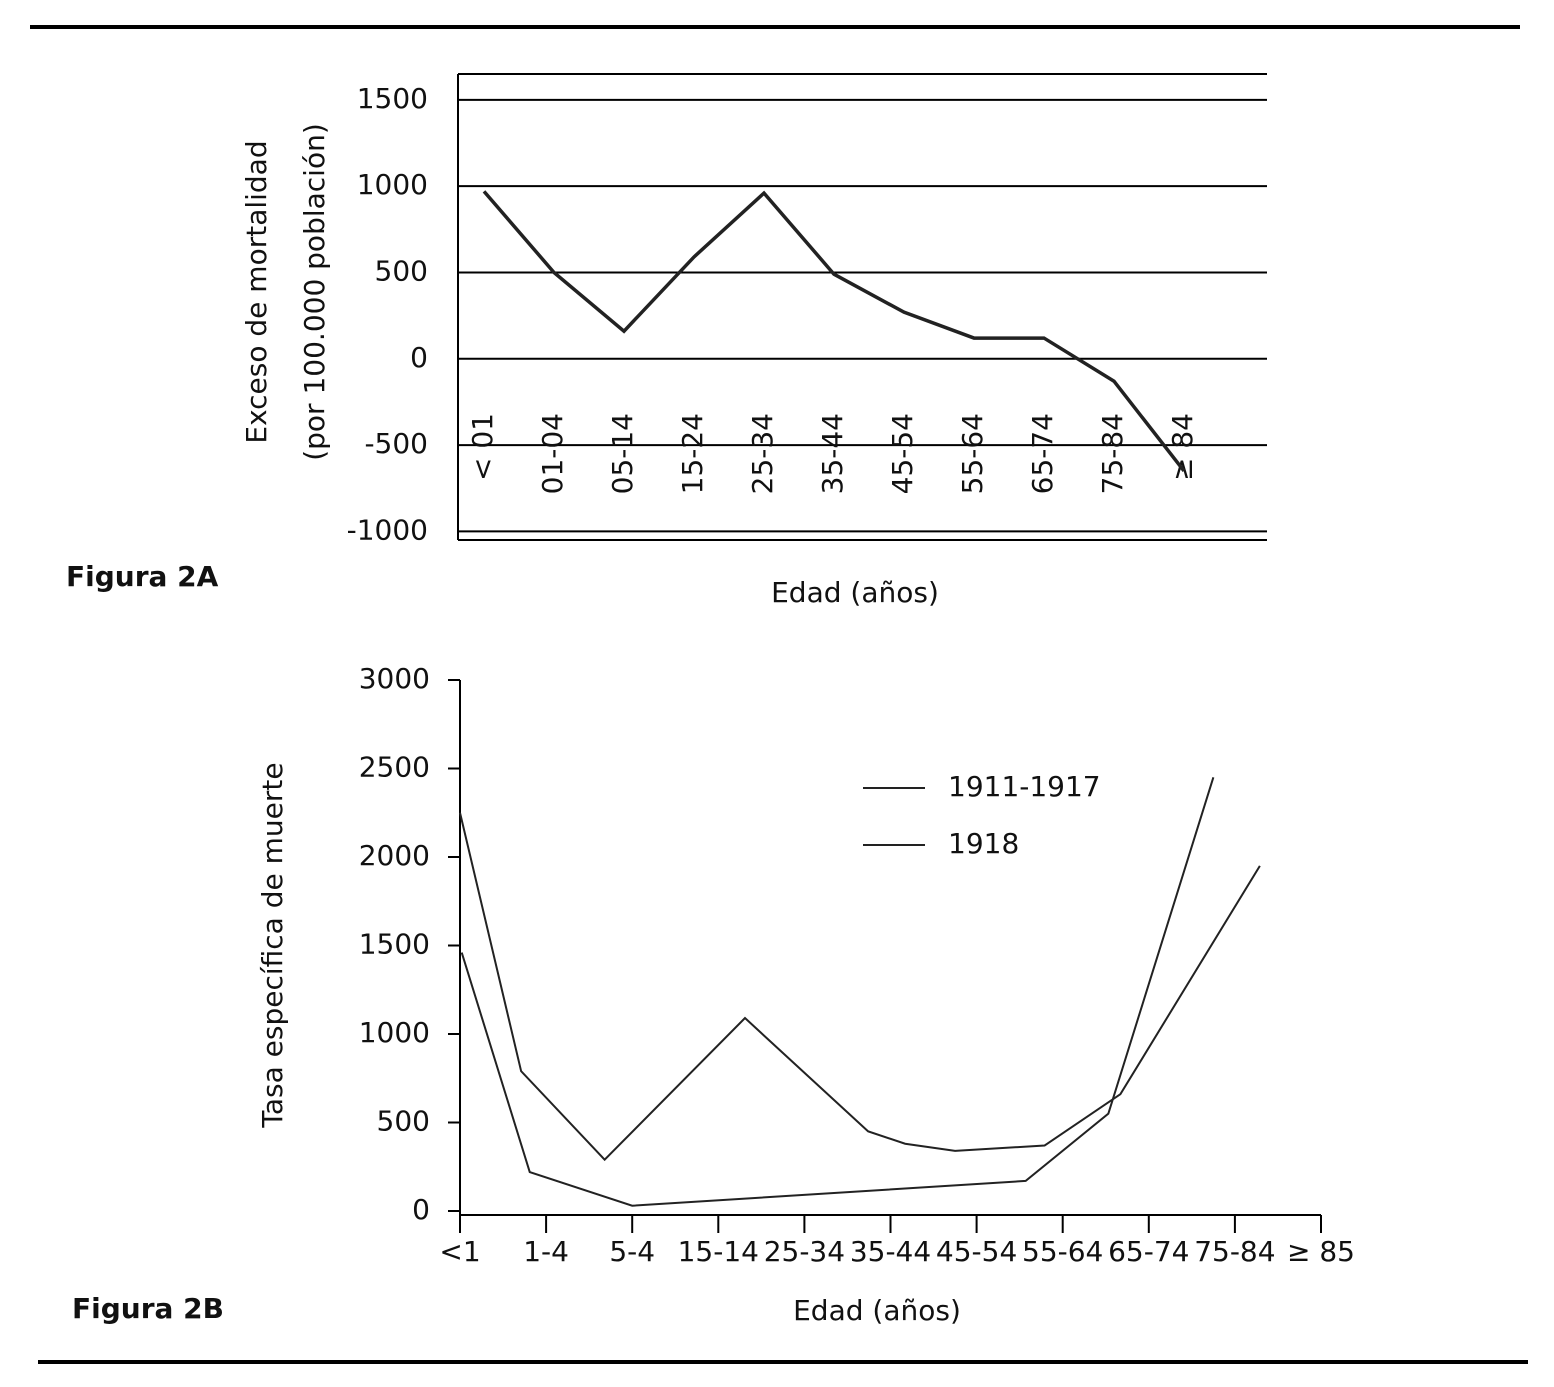  What do you see at coordinates (1024, 786) in the screenshot?
I see `legend-label: 1911-1917` at bounding box center [1024, 786].